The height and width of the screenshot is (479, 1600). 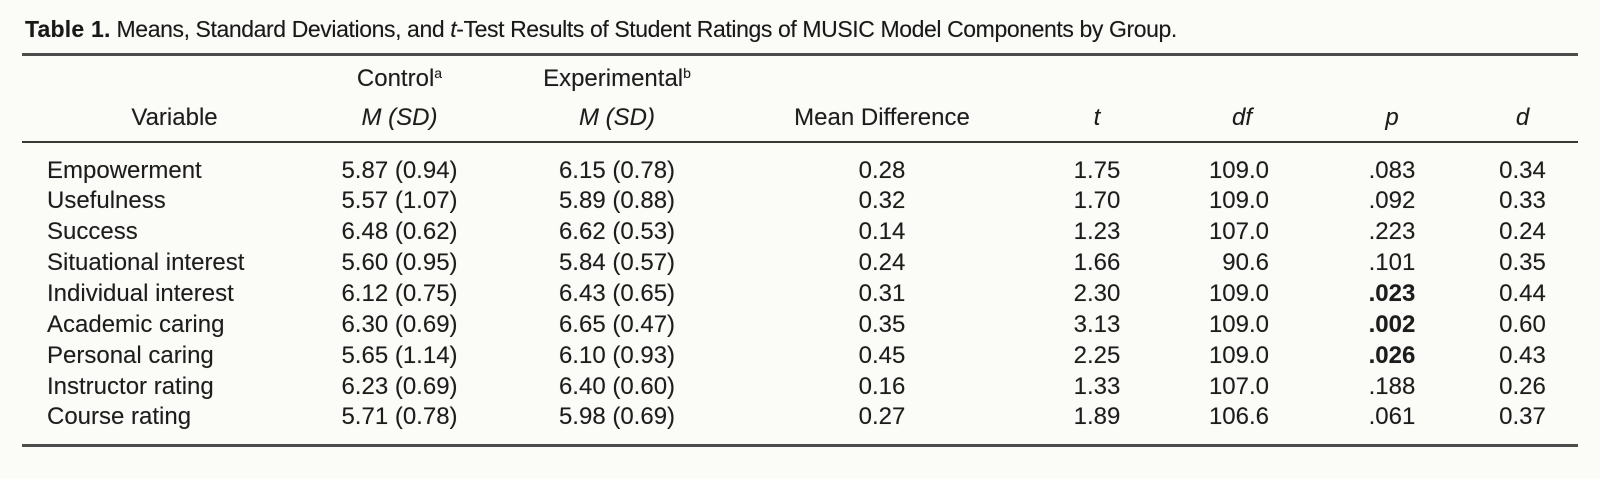 What do you see at coordinates (395, 78) in the screenshot?
I see `control-label: Control` at bounding box center [395, 78].